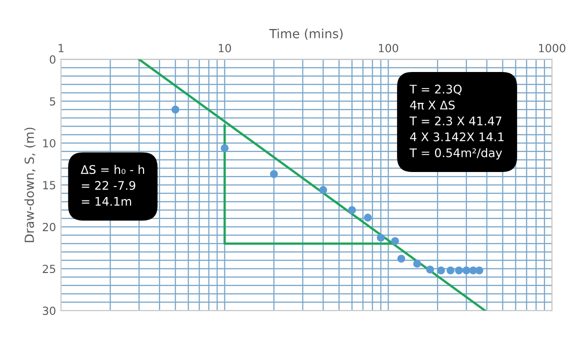 Image resolution: width=581 pixels, height=349 pixels. I want to click on y-tick-label: 20, so click(49, 227).